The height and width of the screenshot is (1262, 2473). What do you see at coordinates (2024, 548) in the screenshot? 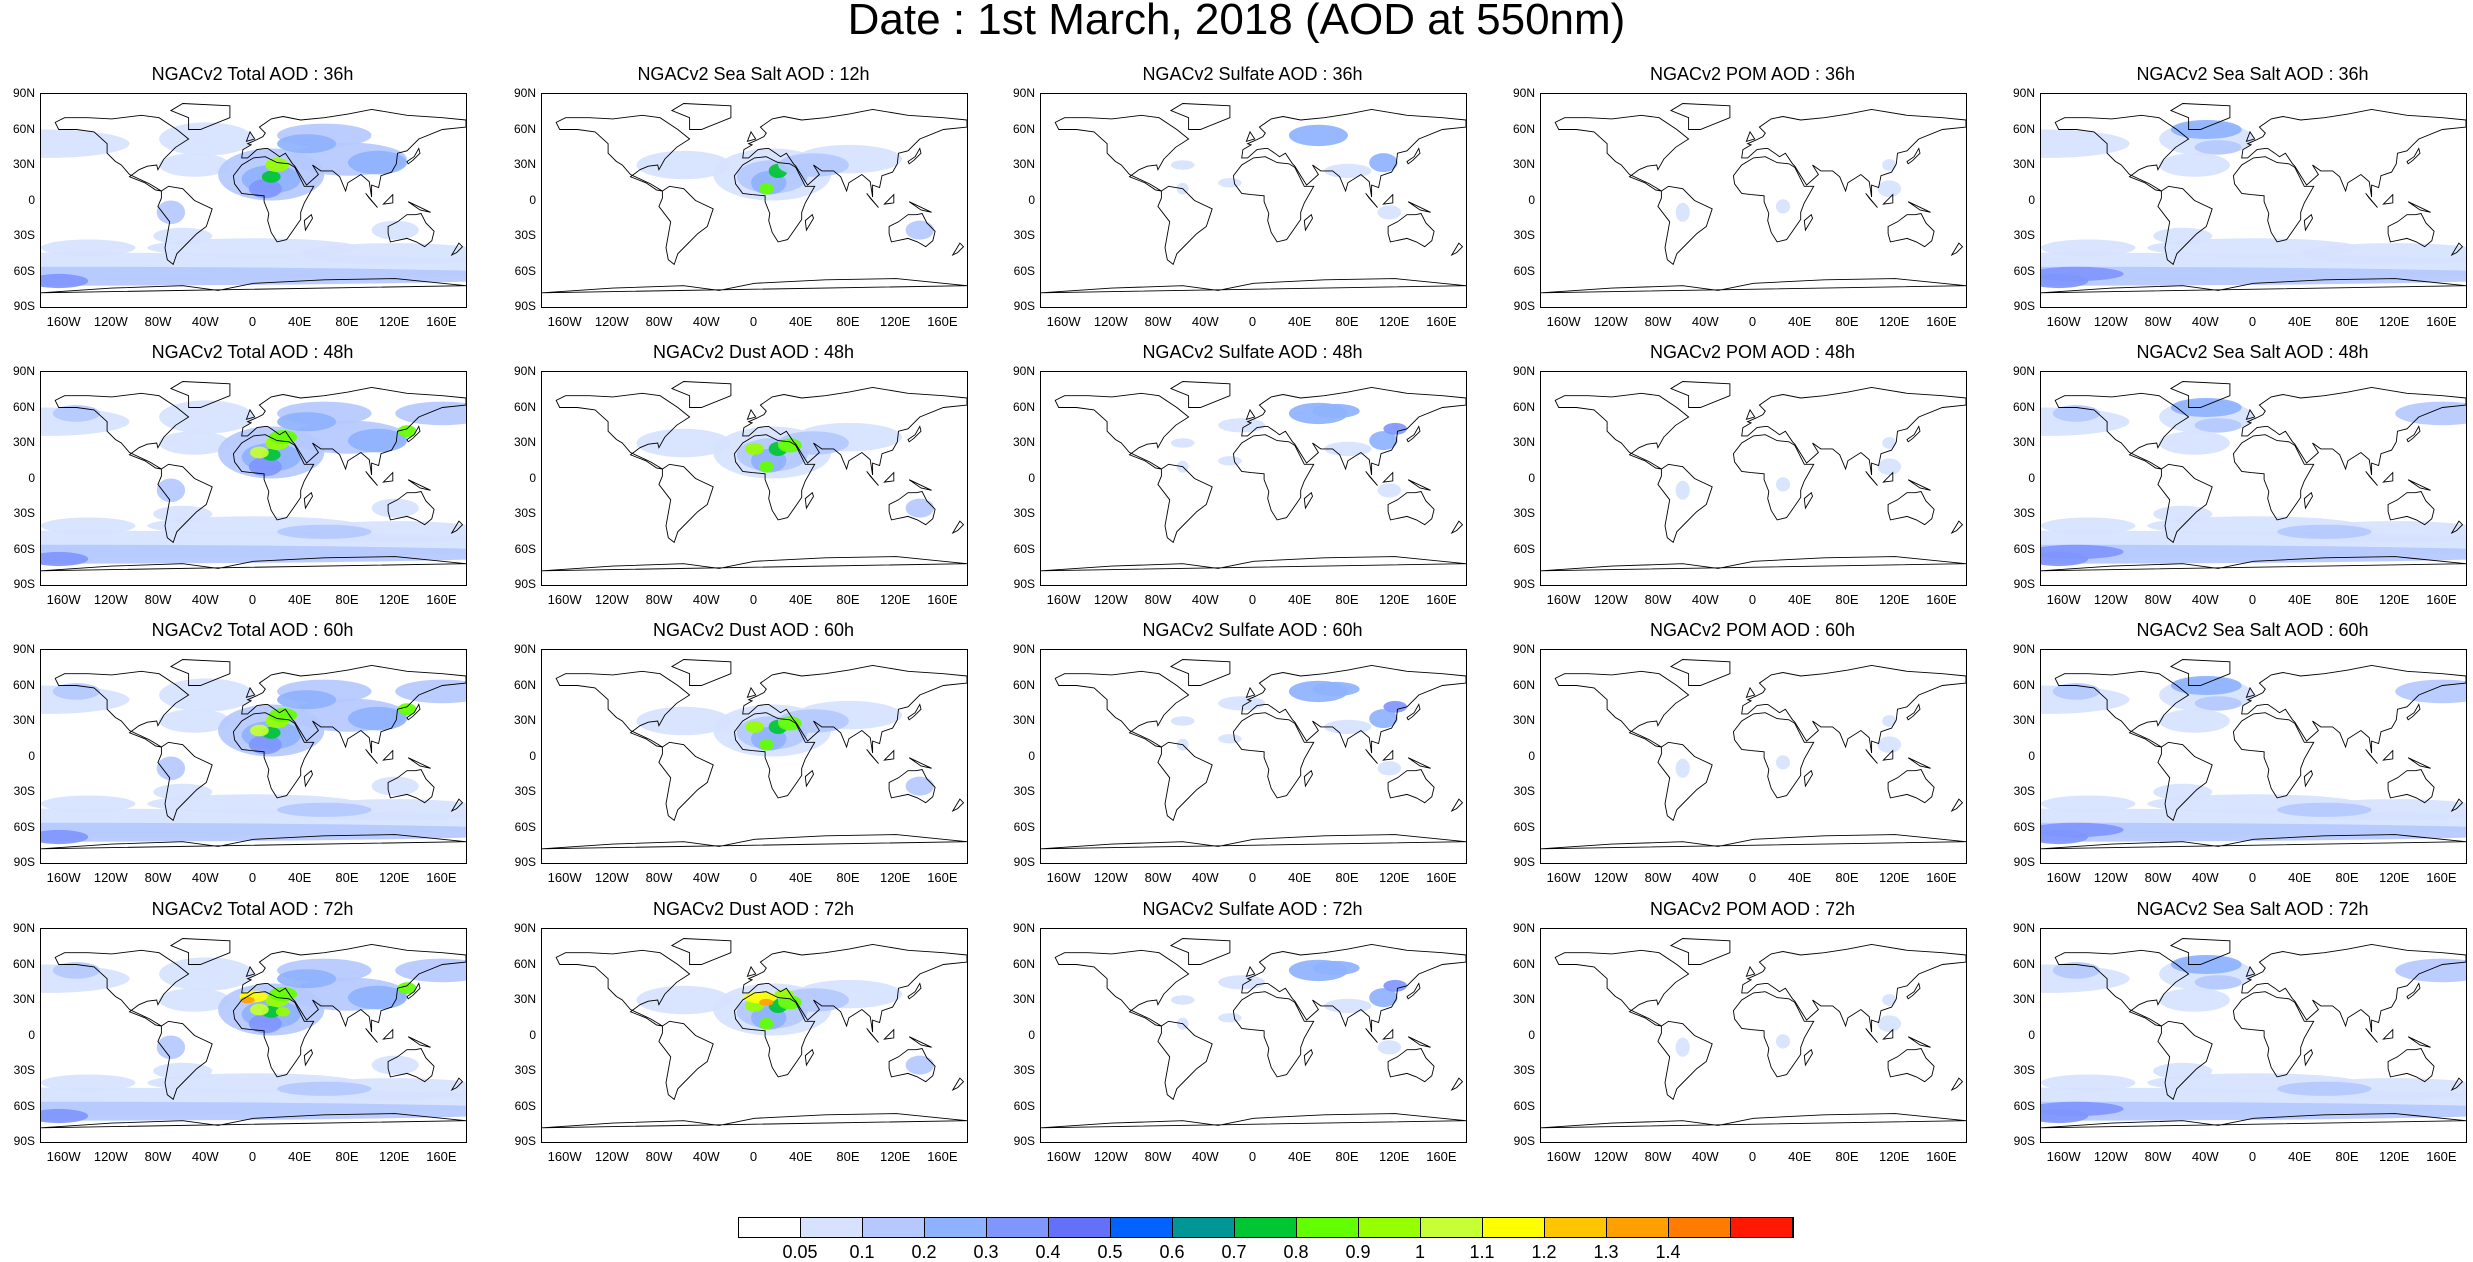
I see `lat-tick-label: 60S` at bounding box center [2024, 548].